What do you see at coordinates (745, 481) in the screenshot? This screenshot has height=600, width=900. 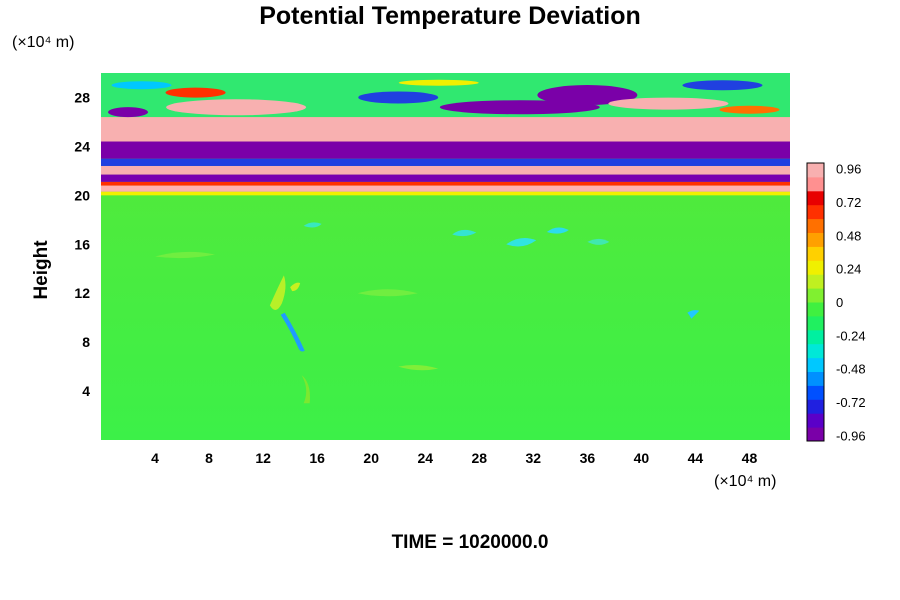 I see `x-axis-unit: (×10⁴ m)` at bounding box center [745, 481].